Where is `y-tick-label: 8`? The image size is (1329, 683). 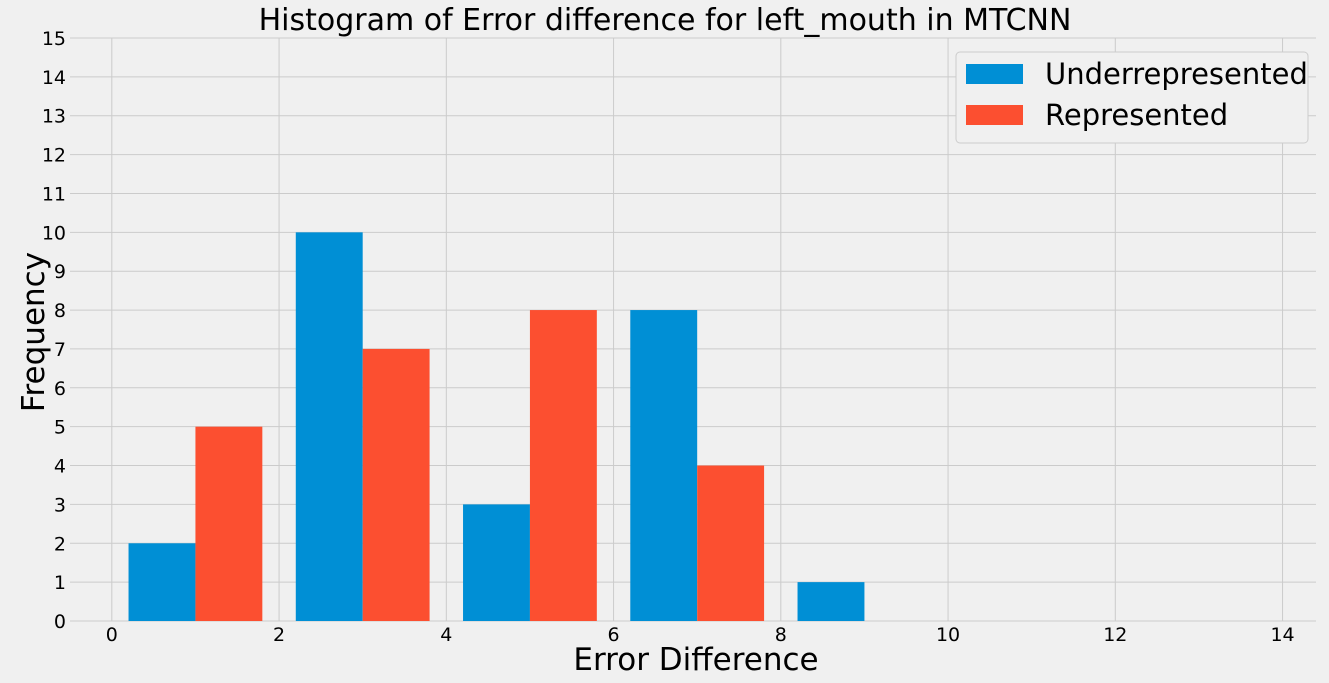 y-tick-label: 8 is located at coordinates (60, 311).